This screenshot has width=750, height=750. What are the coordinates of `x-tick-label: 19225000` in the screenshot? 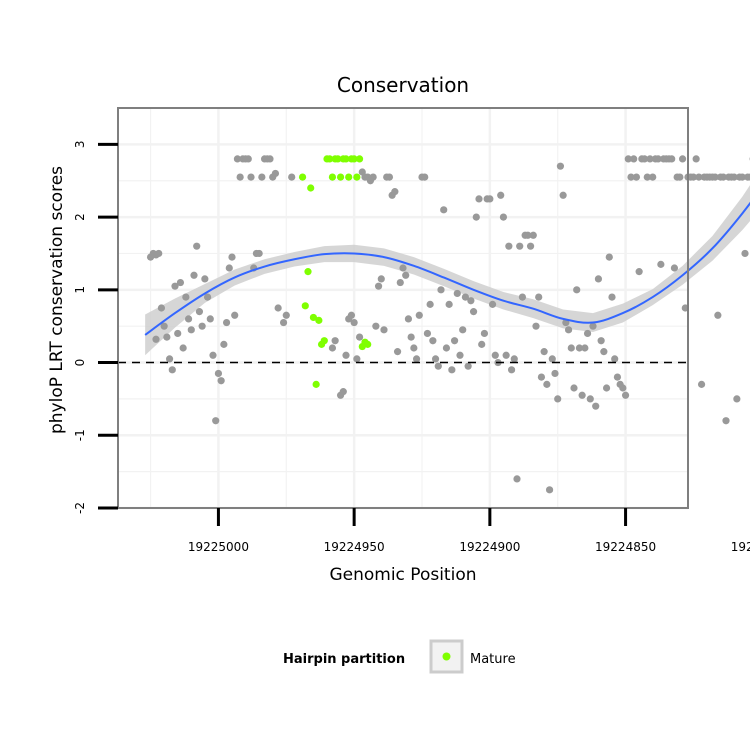 It's located at (218, 547).